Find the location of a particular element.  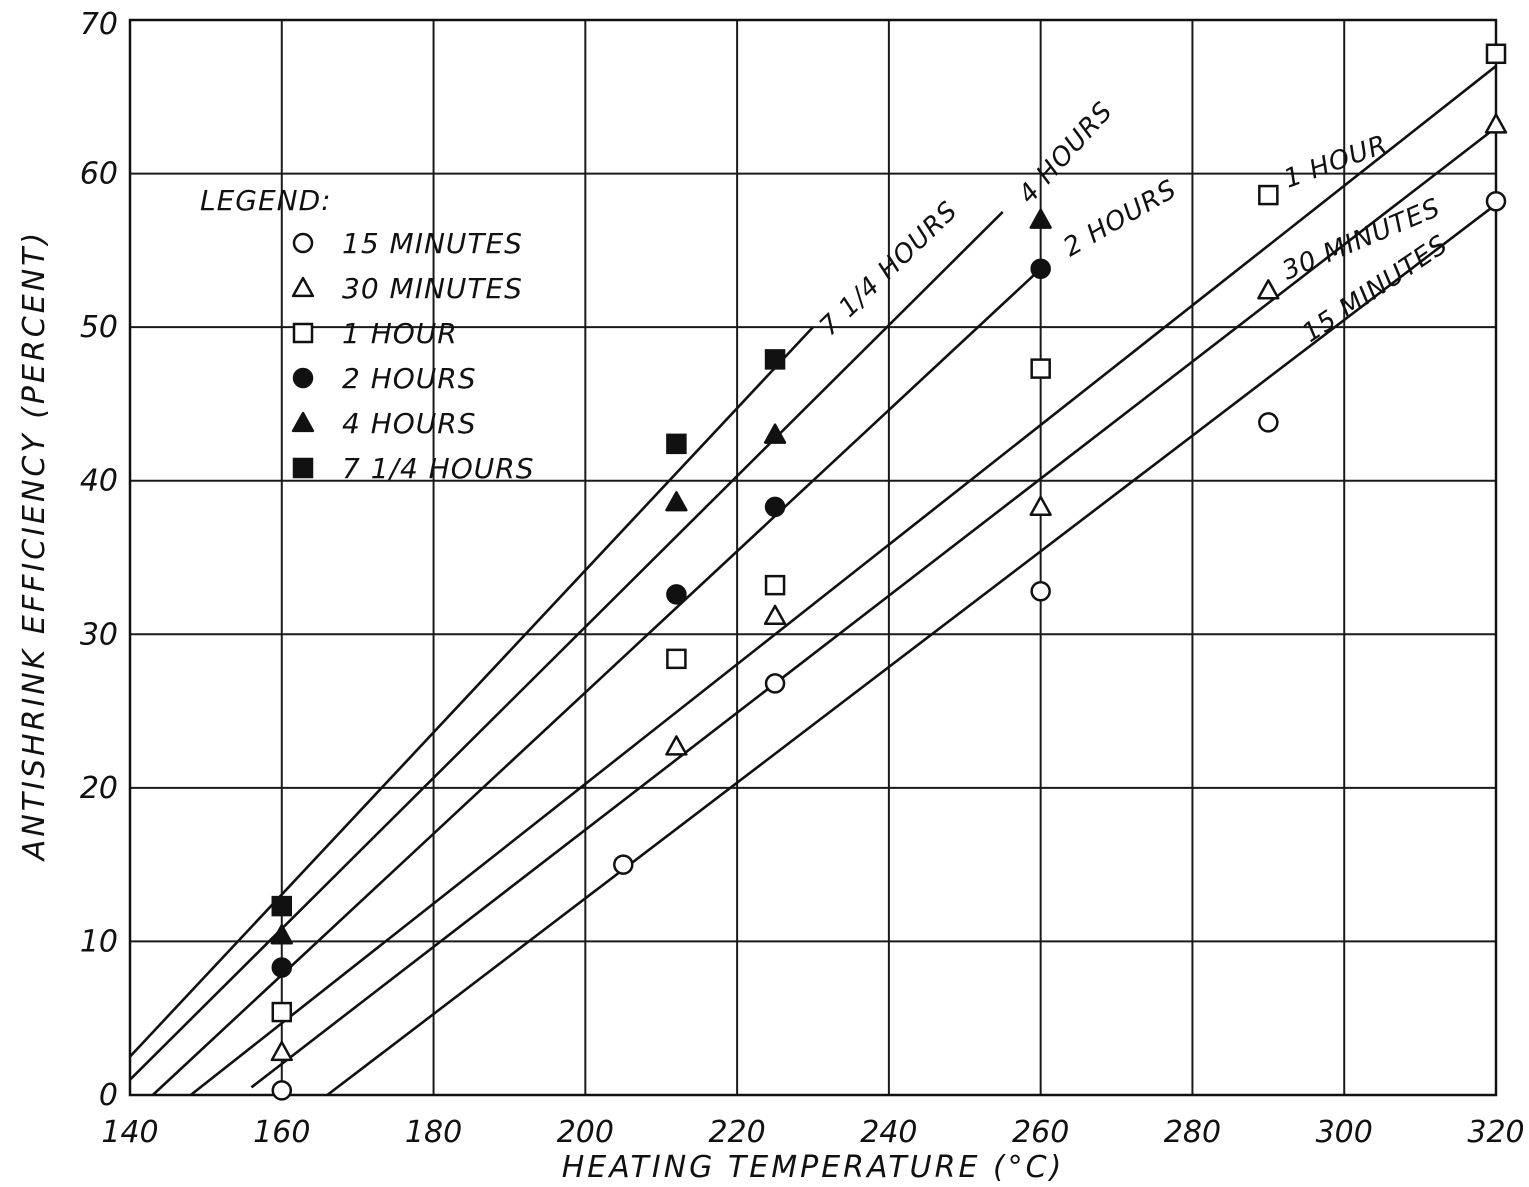

x-axis-title: HEATING TEMPERATURE (°C) is located at coordinates (813, 1167).